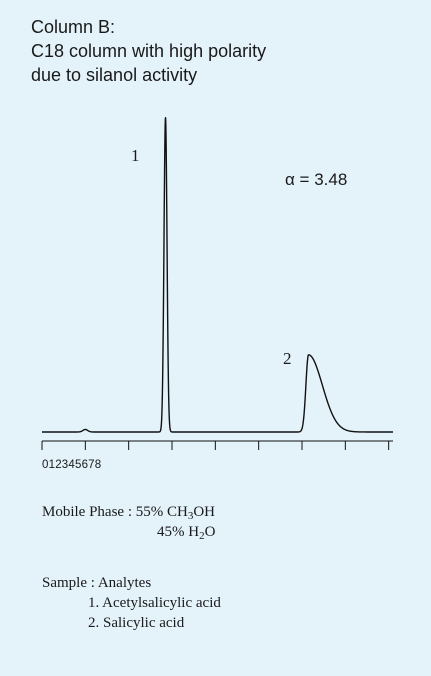  Describe the element at coordinates (128, 522) in the screenshot. I see `mobile-phase: Mobile Phase : 55% CH3OH 45% H2O` at that location.